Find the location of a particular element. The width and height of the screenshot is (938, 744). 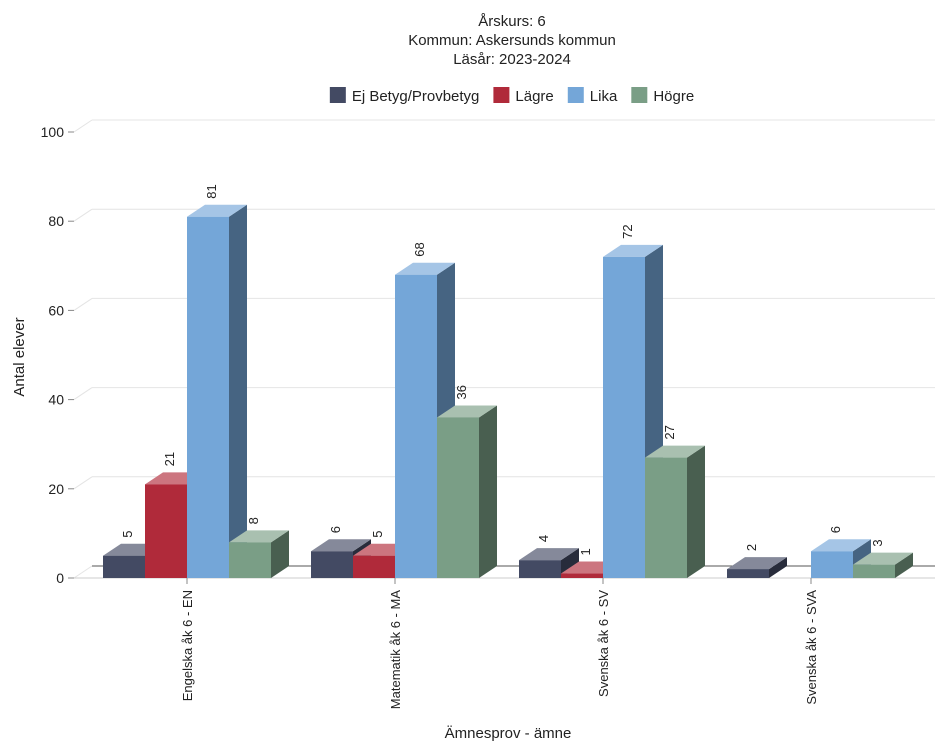

data-label: 36 is located at coordinates (461, 392).